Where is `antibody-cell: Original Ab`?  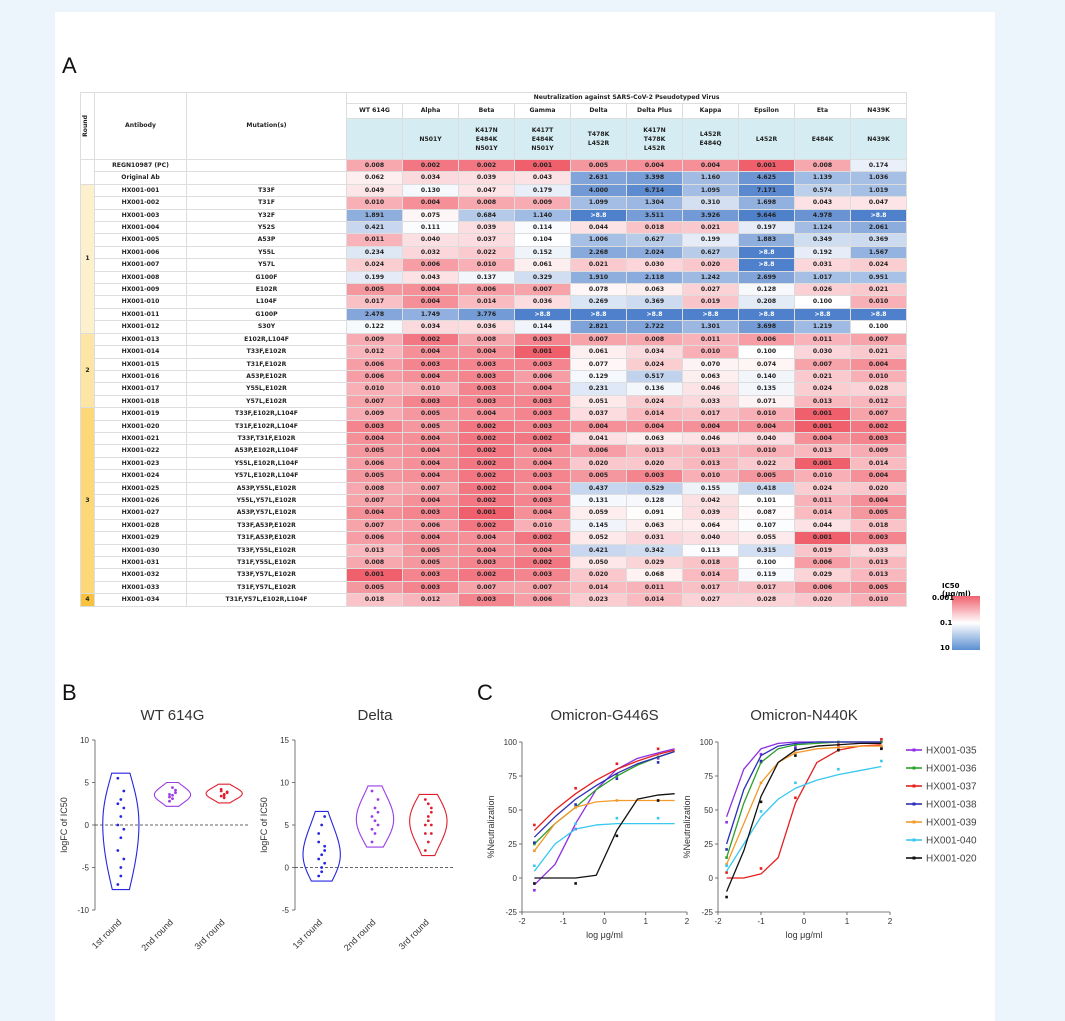 antibody-cell: Original Ab is located at coordinates (140, 178).